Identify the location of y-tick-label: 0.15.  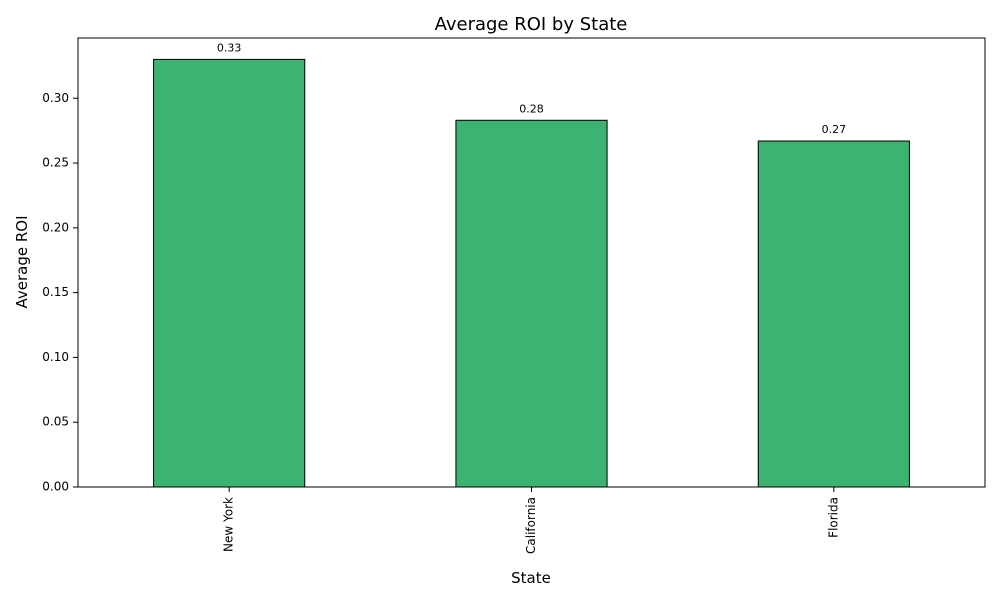
(55, 292).